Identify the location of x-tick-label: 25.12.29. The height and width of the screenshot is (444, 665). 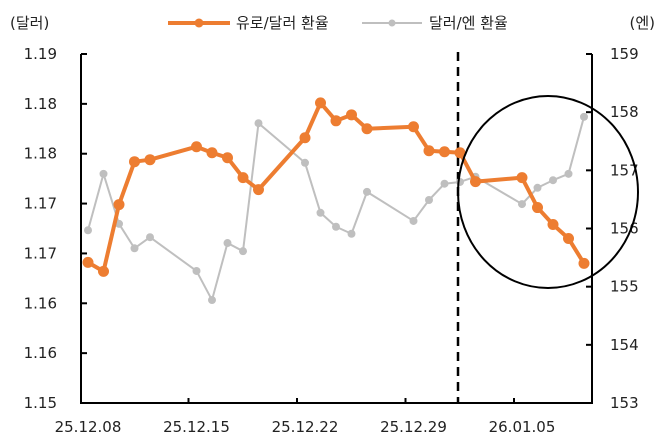
(413, 427).